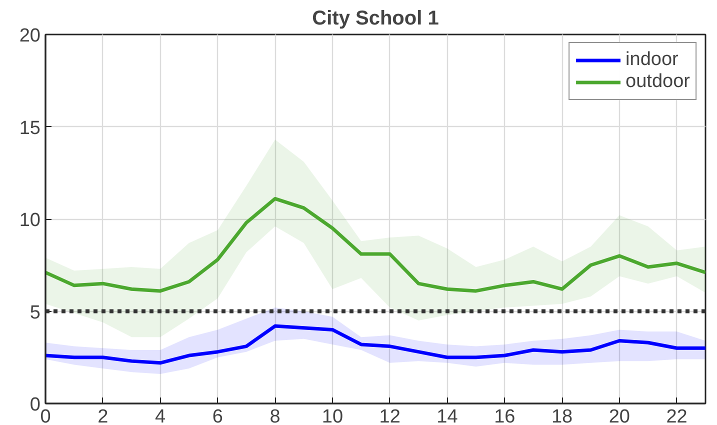 The image size is (717, 425). Describe the element at coordinates (562, 415) in the screenshot. I see `x-tick-label: 18` at that location.